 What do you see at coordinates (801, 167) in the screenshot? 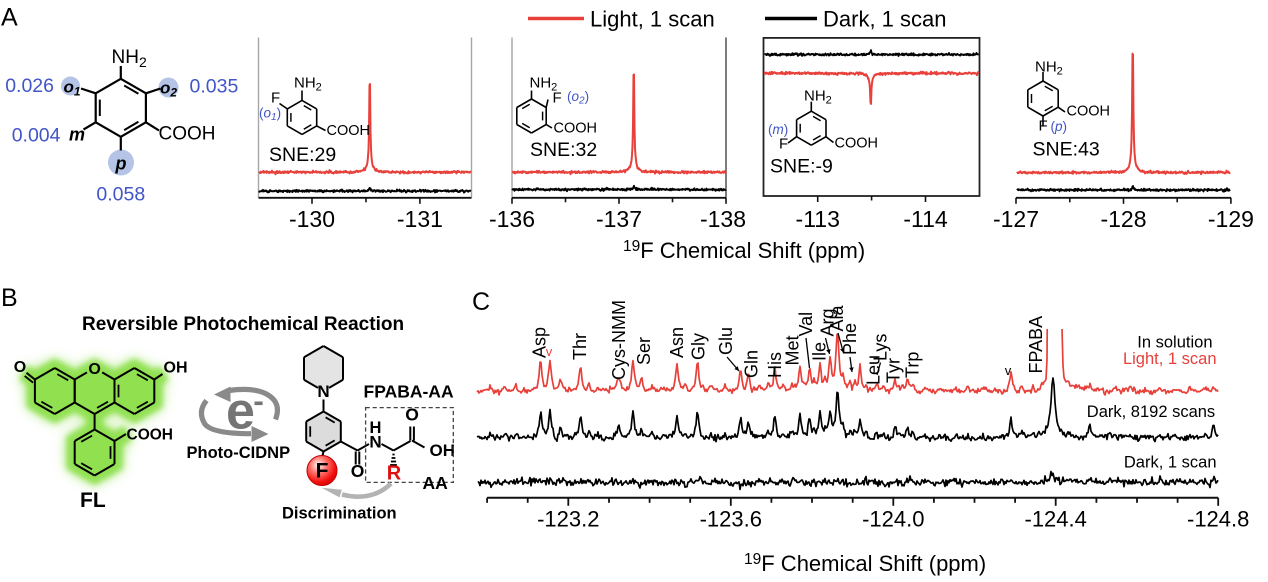
I see `svg-text: SNE:-9` at bounding box center [801, 167].